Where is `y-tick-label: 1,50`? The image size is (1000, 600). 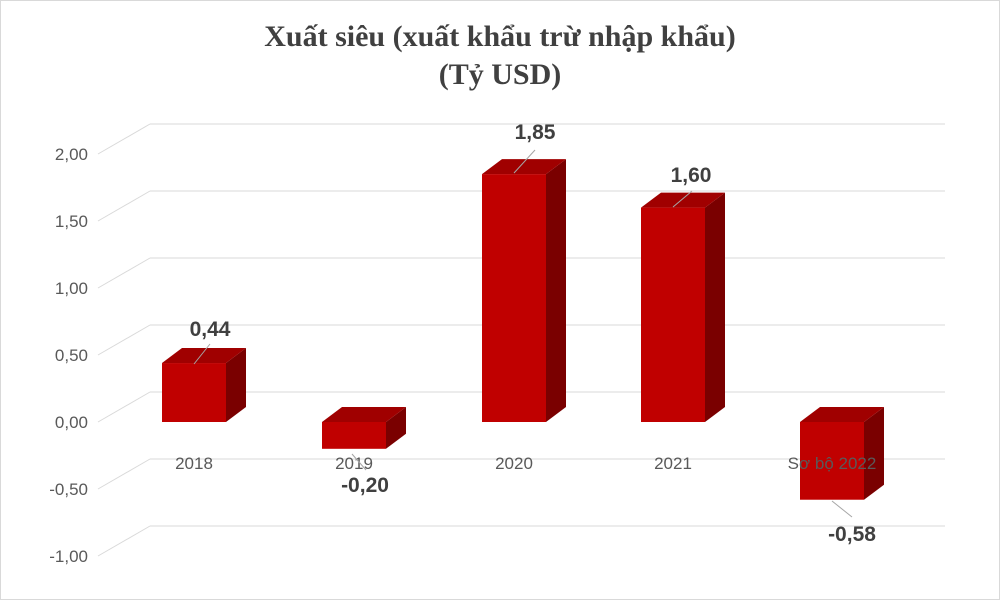
y-tick-label: 1,50 is located at coordinates (71, 221).